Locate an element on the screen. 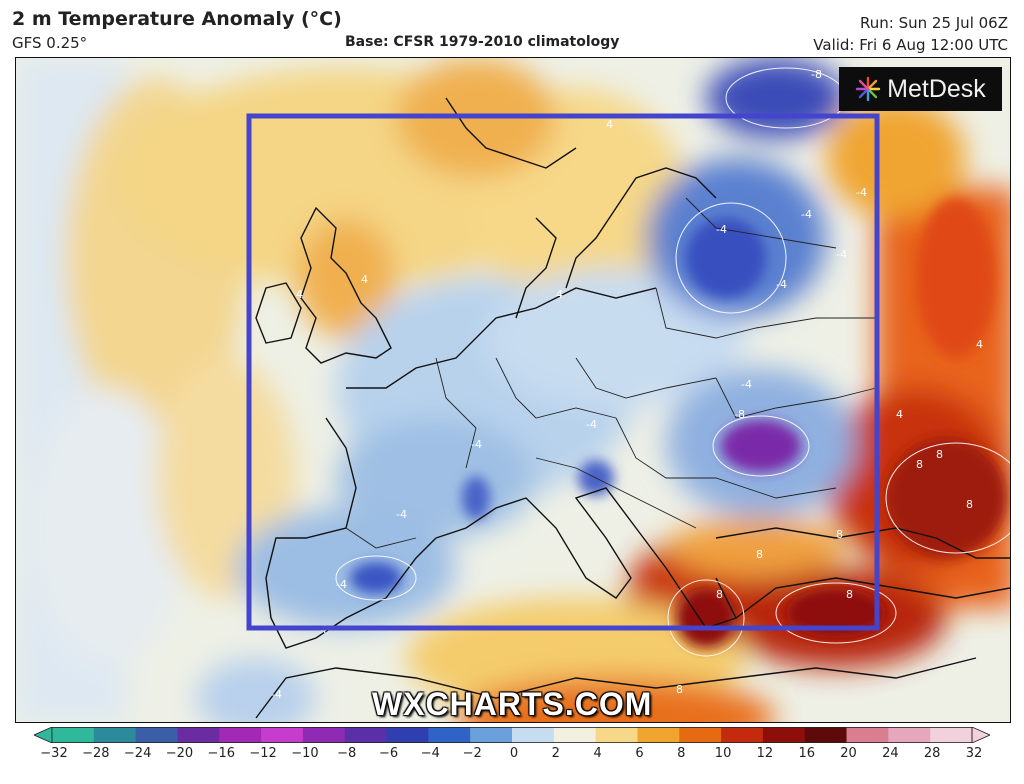 The width and height of the screenshot is (1024, 784). colorbar-tick-label: 4 is located at coordinates (597, 753).